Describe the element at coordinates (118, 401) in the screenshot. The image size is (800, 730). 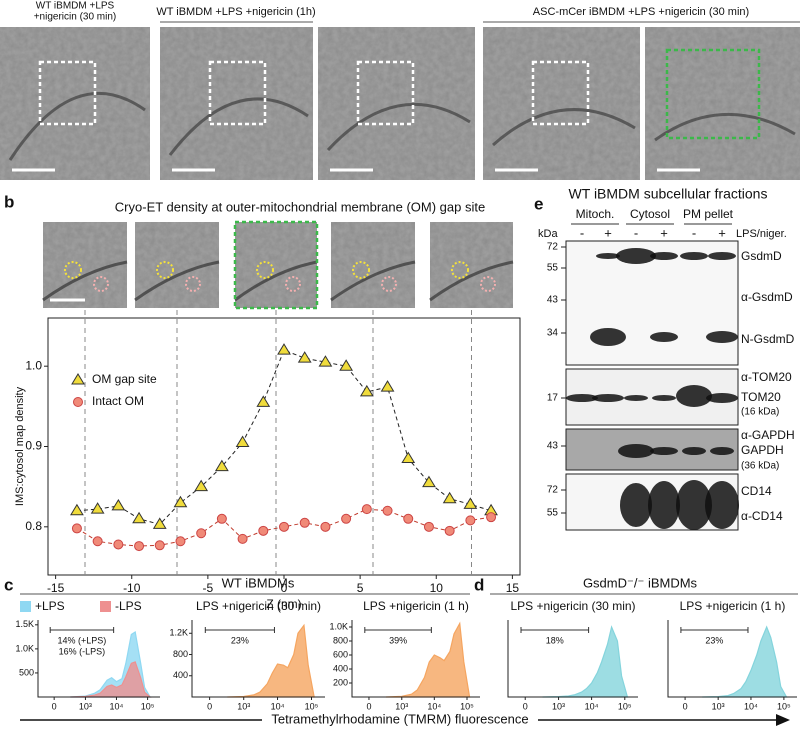
I see `legend-label: Intact OM` at that location.